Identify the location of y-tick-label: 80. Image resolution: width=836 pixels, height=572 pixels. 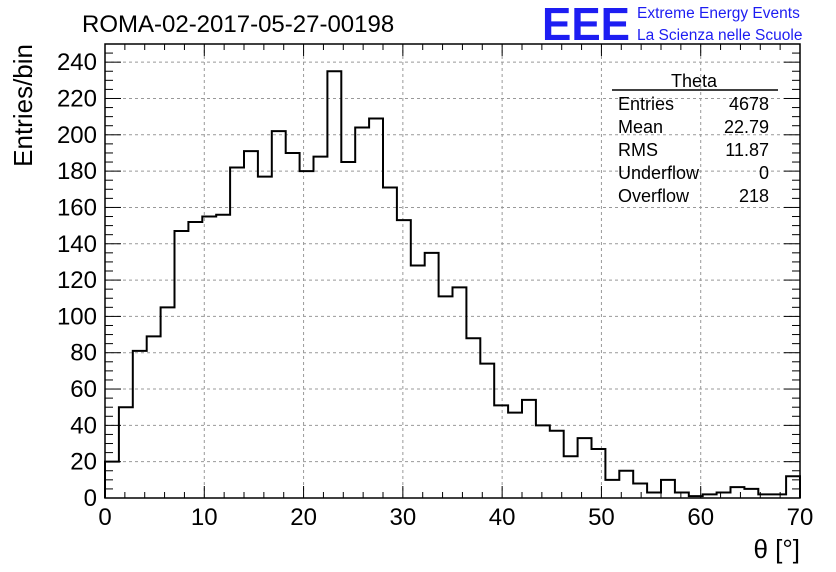
(83, 353).